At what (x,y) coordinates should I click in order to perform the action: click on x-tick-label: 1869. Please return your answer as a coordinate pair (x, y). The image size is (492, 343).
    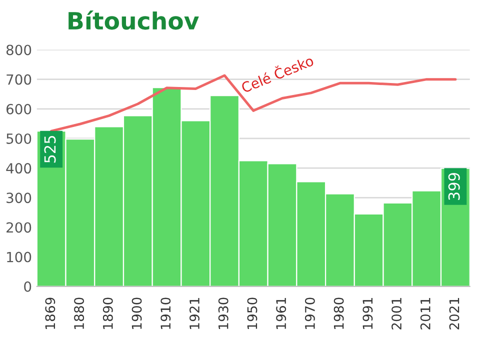
    Looking at the image, I should click on (50, 313).